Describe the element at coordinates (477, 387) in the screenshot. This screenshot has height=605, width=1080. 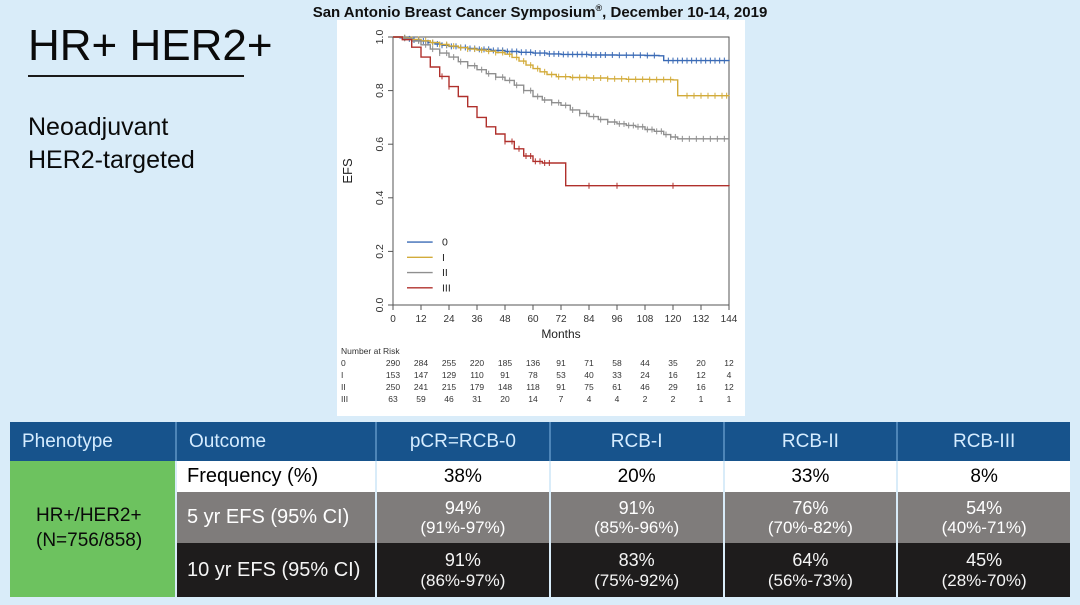
I see `nar-count: 179` at that location.